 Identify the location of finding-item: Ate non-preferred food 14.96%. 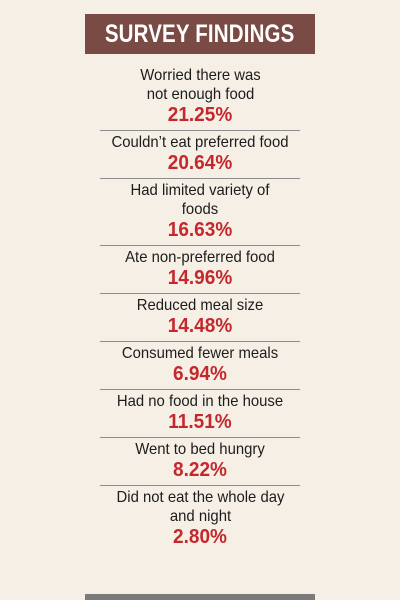
(200, 270).